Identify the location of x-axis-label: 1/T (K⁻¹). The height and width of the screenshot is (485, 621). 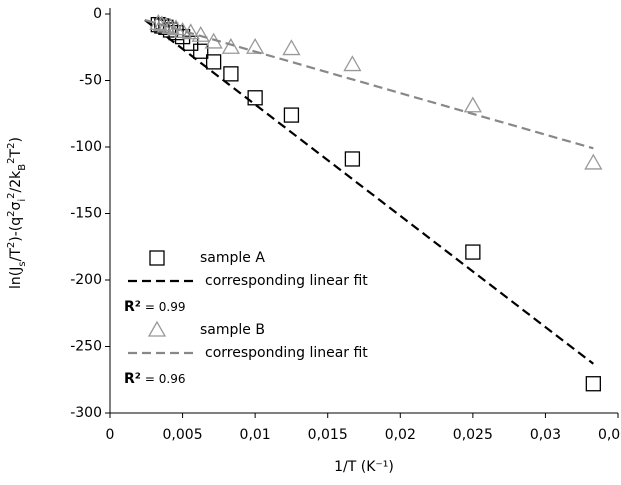
(364, 467).